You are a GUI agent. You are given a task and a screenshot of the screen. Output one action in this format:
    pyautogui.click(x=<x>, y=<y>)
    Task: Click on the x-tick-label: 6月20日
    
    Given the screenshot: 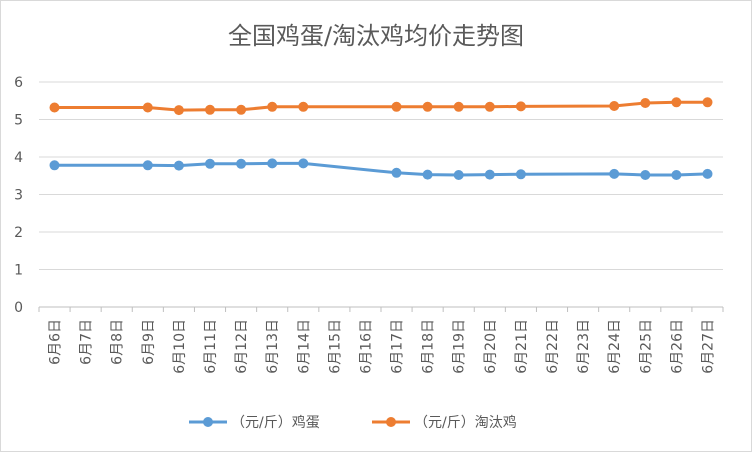 What is the action you would take?
    pyautogui.click(x=491, y=346)
    